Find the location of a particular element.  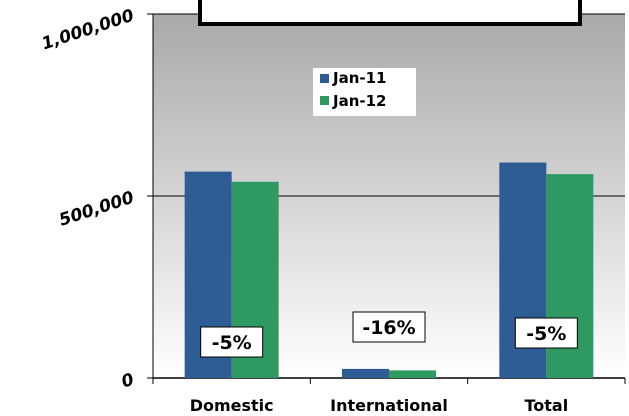

change-label-text: -16% is located at coordinates (388, 328).